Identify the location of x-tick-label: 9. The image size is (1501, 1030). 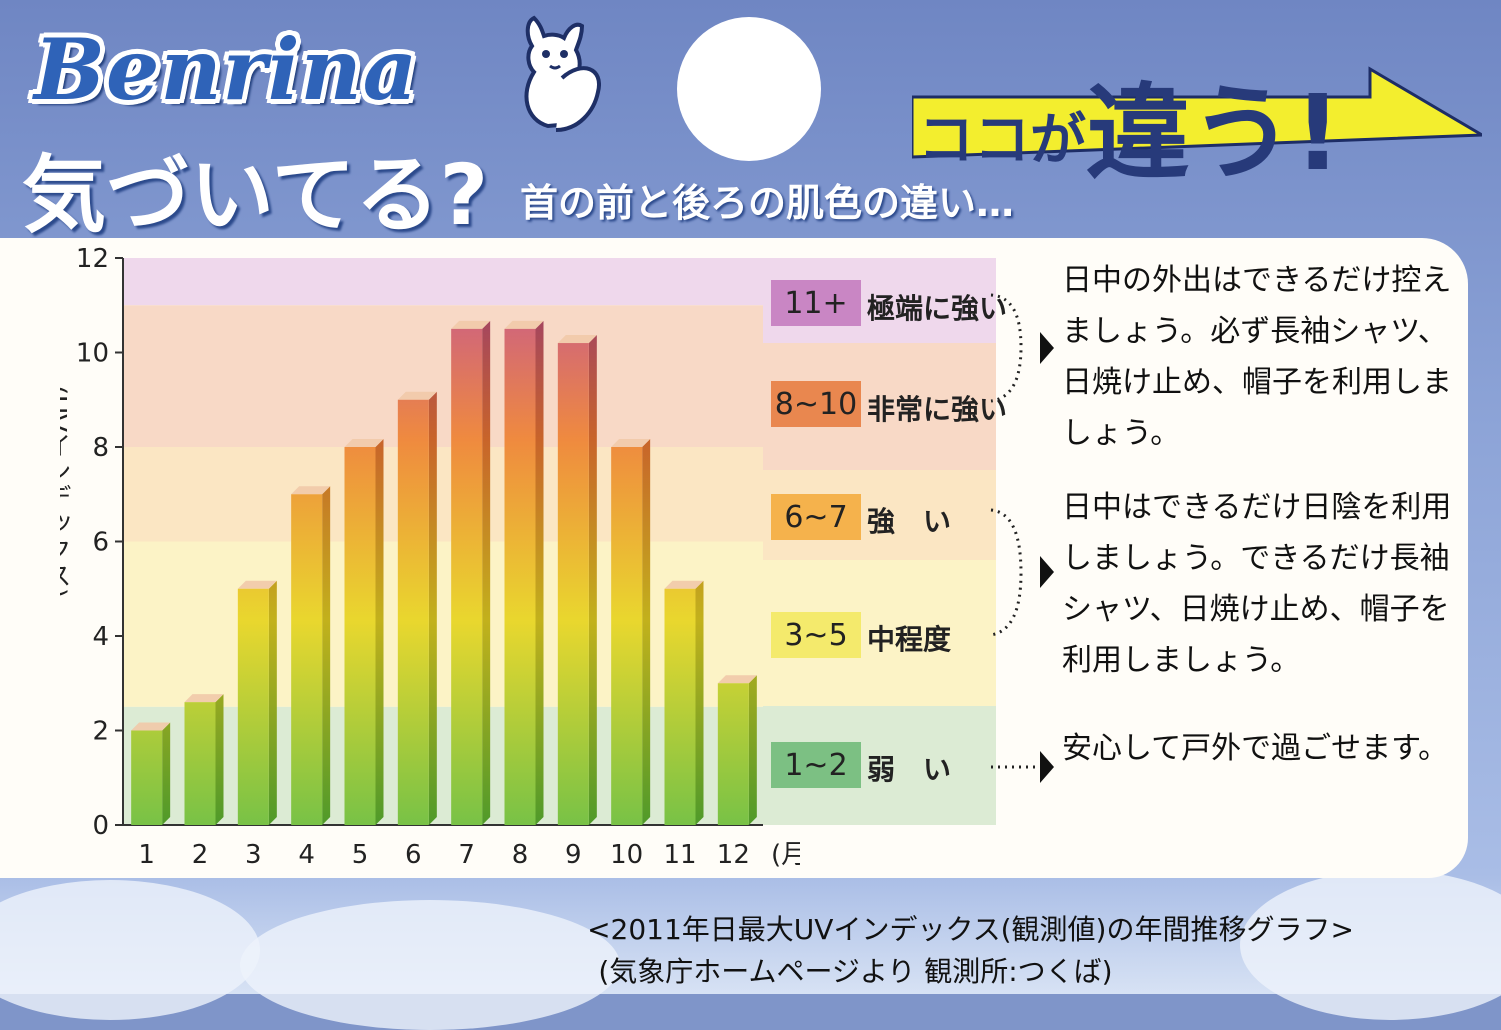
(573, 855).